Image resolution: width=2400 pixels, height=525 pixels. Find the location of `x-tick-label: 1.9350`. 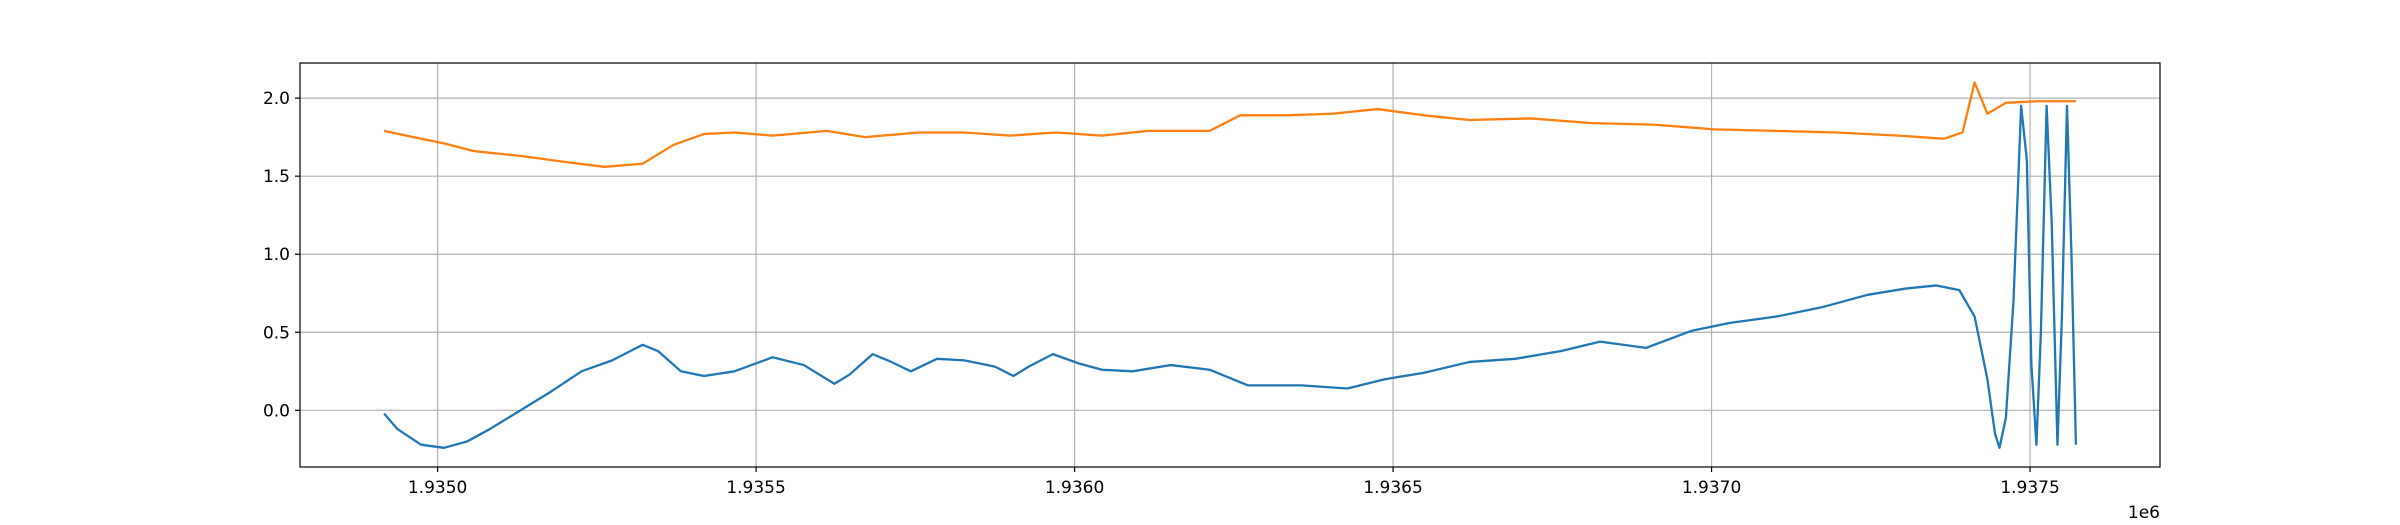

x-tick-label: 1.9350 is located at coordinates (437, 488).